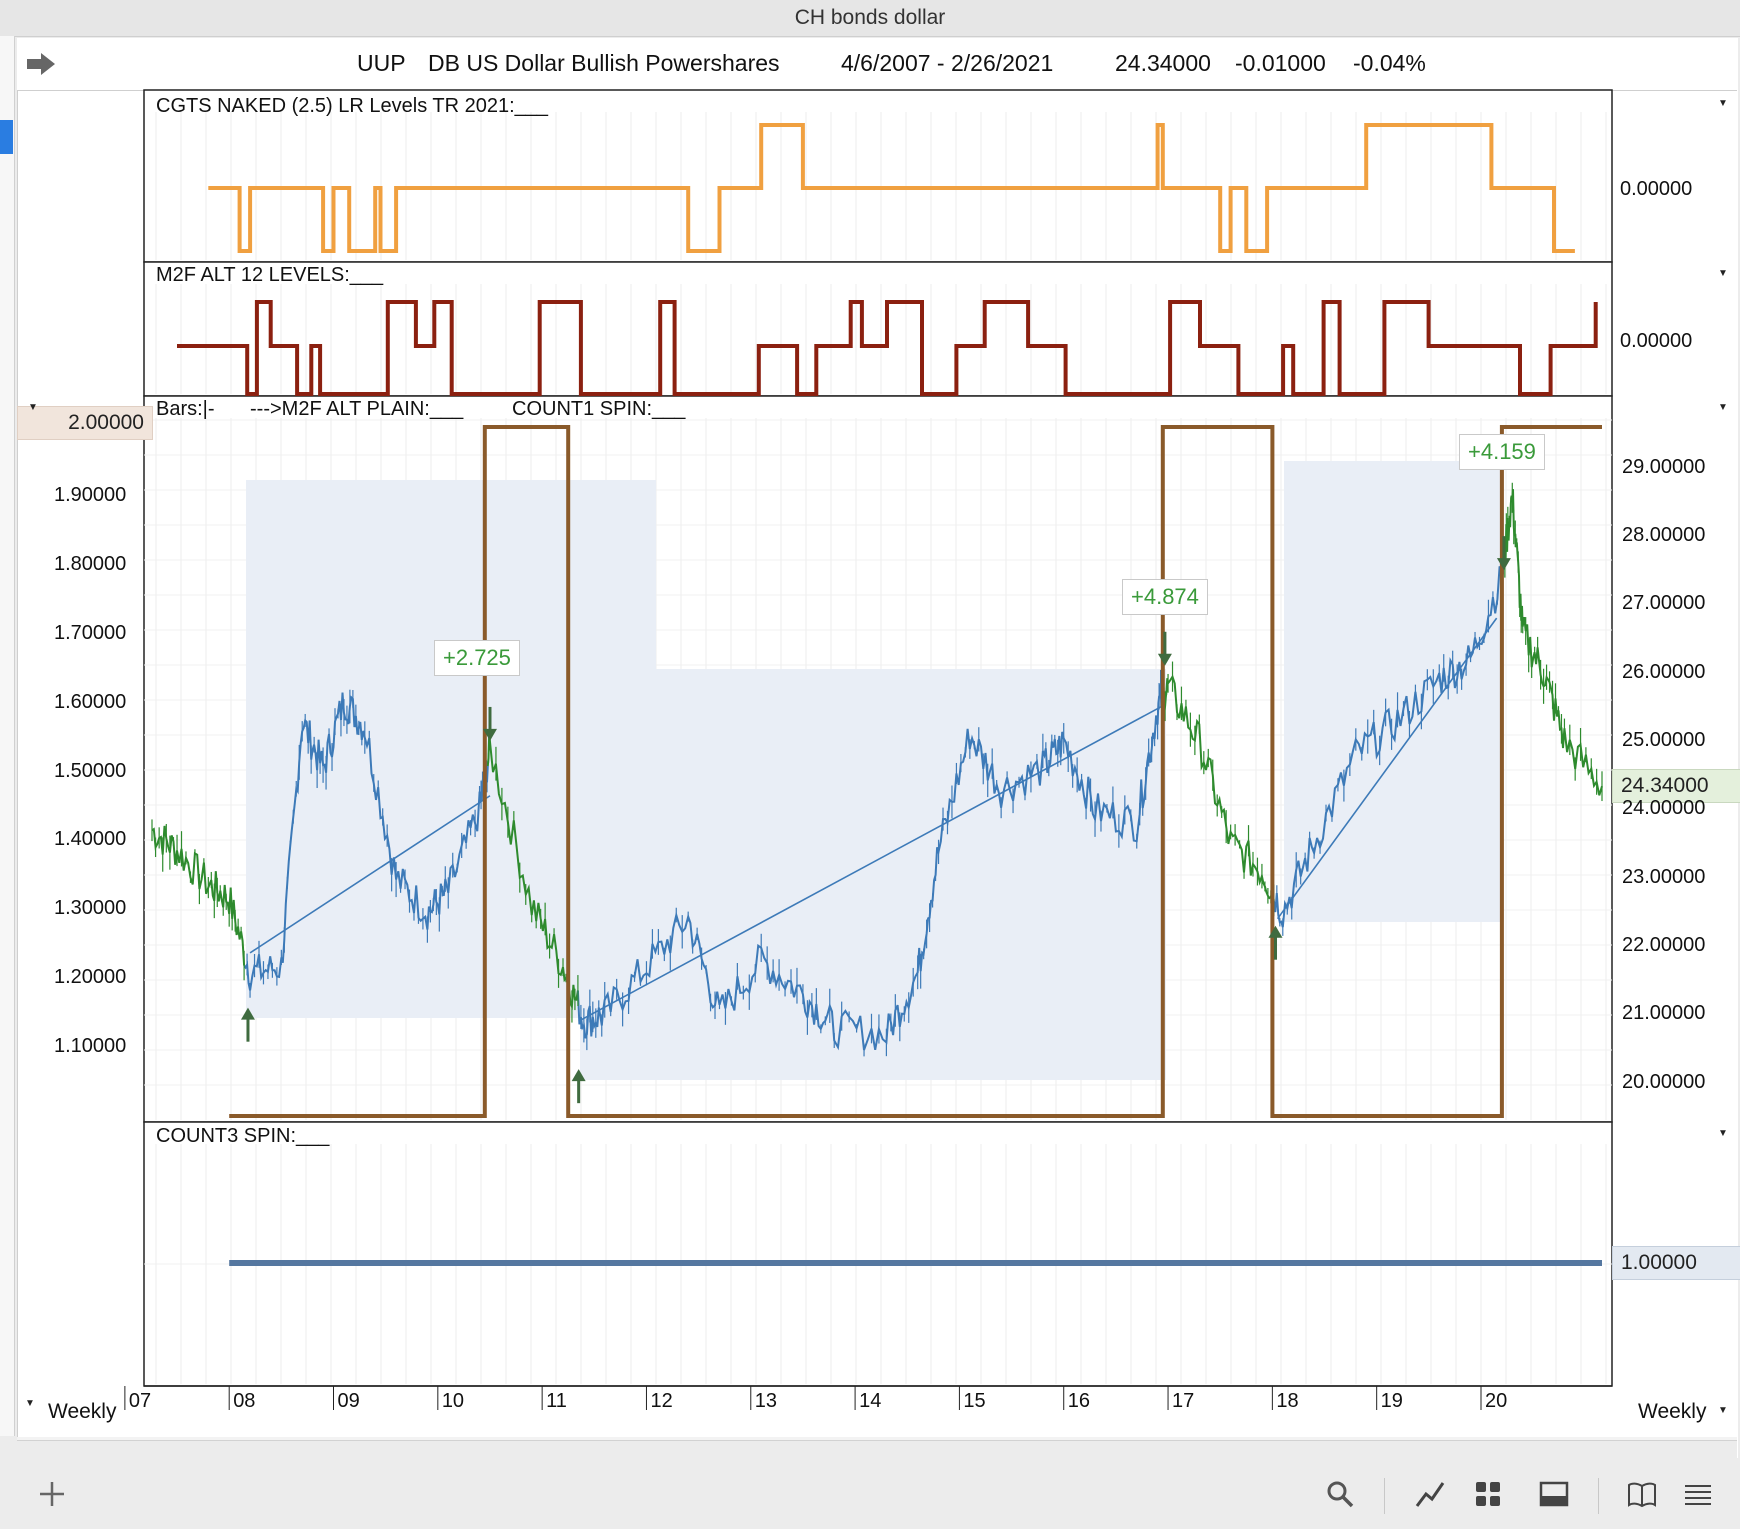 The width and height of the screenshot is (1740, 1529). What do you see at coordinates (1384, 1496) in the screenshot?
I see `toolbar-separator` at bounding box center [1384, 1496].